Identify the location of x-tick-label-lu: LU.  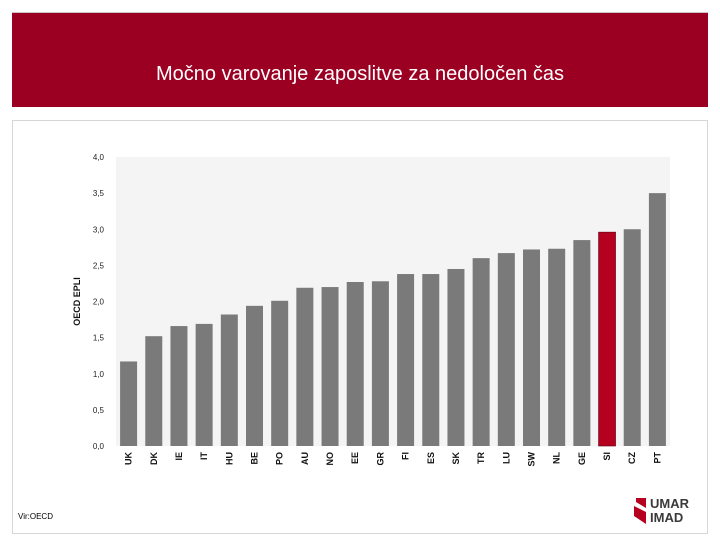
(506, 458).